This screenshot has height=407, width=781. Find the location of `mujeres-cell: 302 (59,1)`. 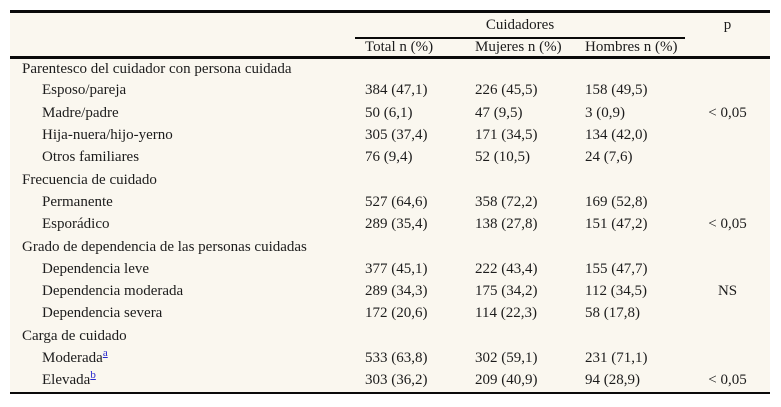

mujeres-cell: 302 (59,1) is located at coordinates (506, 358).